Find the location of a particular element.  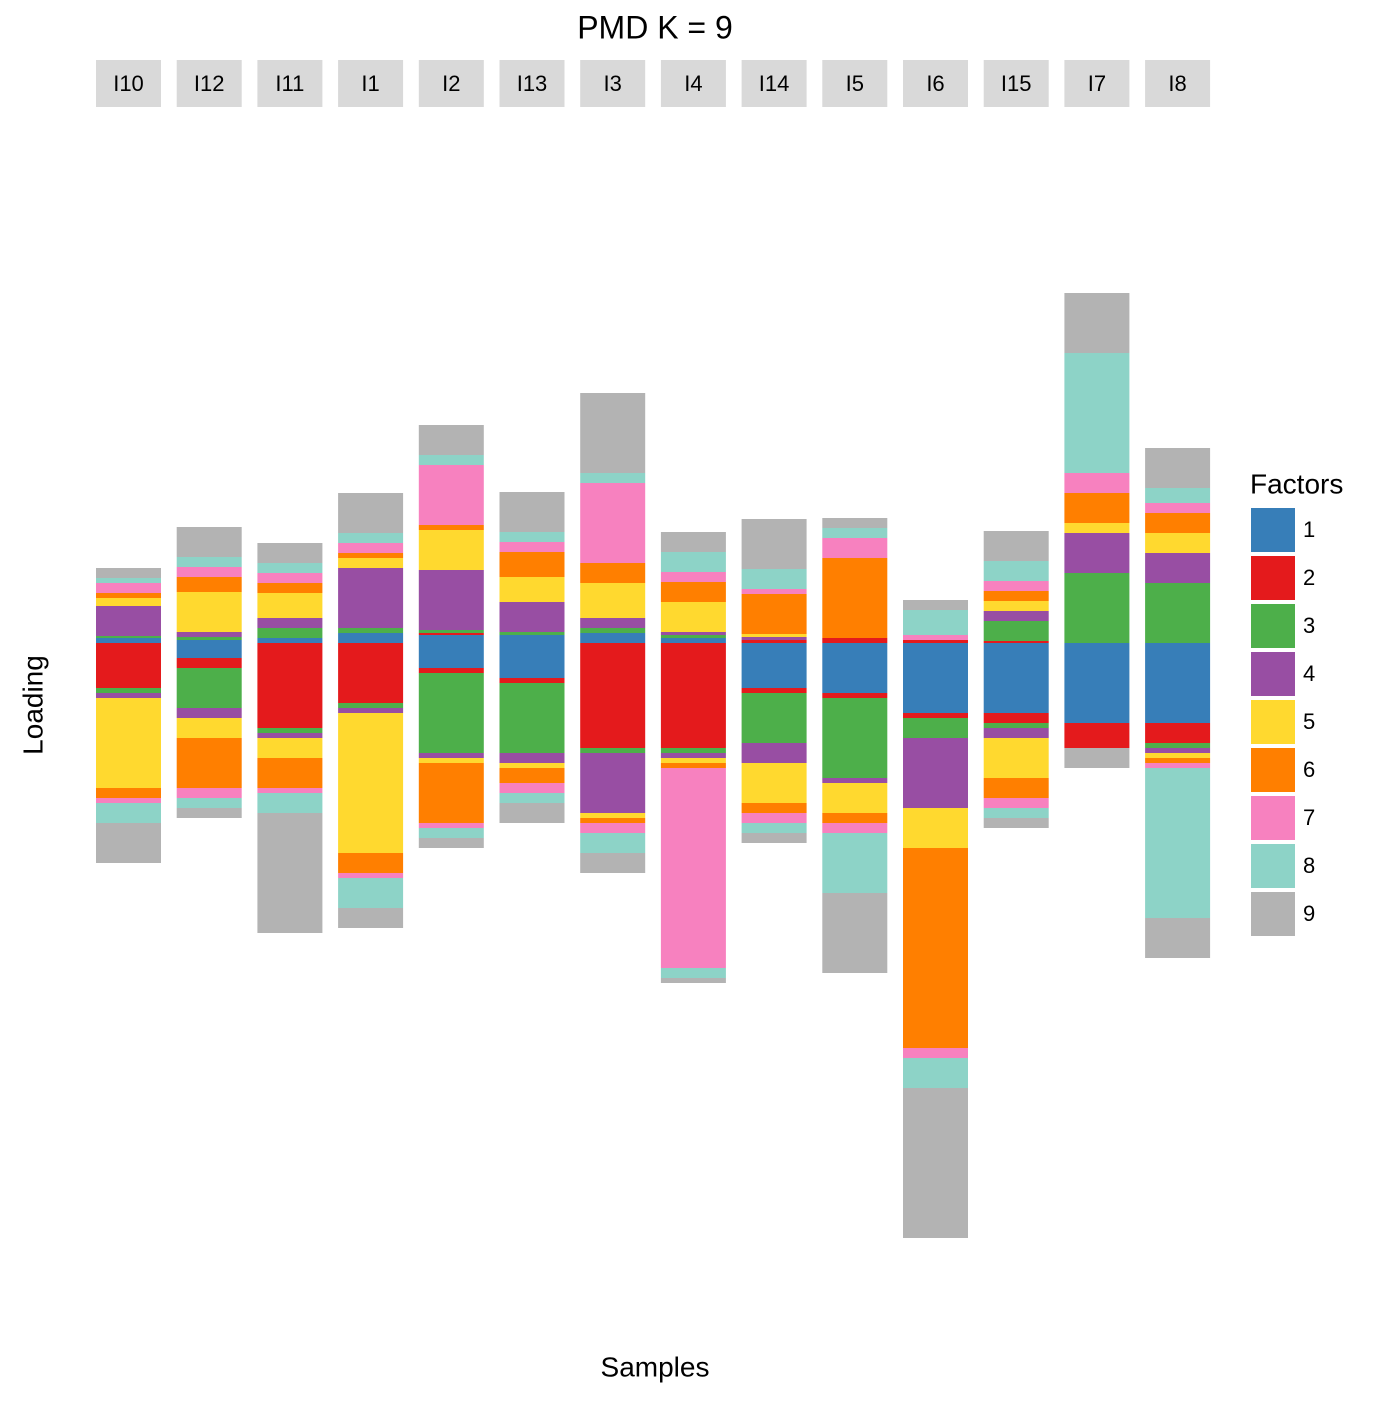

strip-label: I4 is located at coordinates (693, 83).